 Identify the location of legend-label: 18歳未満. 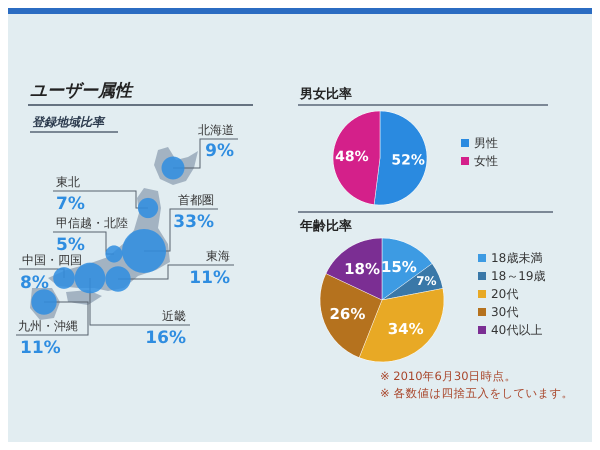
(516, 258).